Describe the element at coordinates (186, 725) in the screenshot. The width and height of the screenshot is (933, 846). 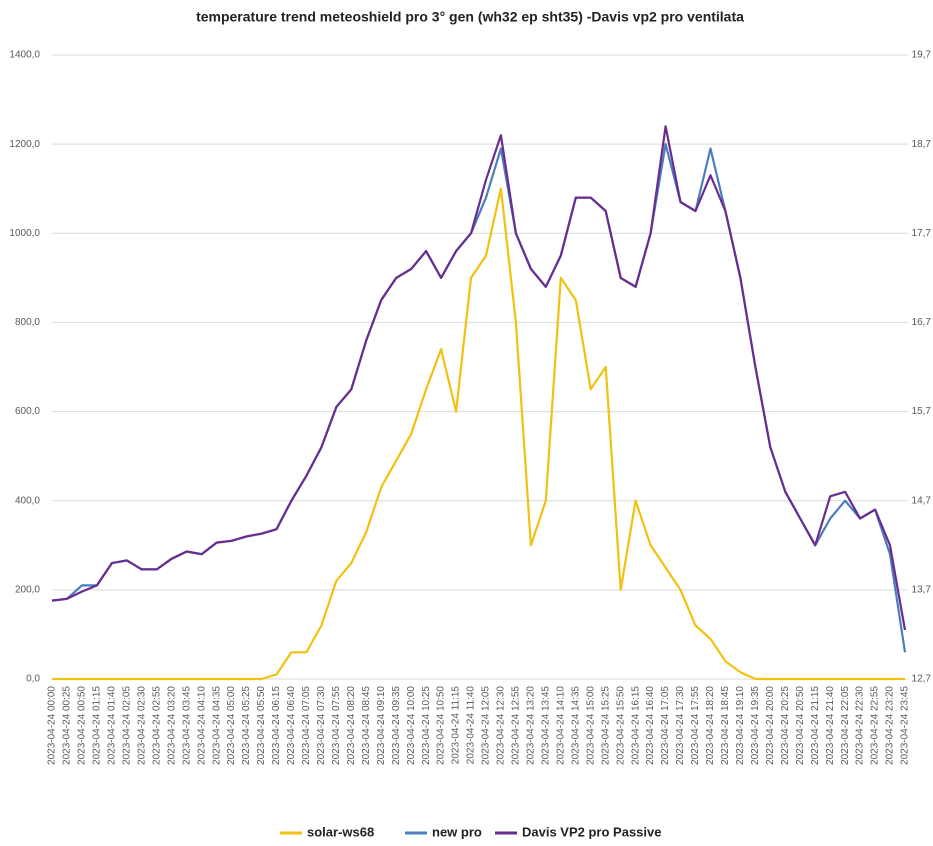
I see `x-tick-label: 2023-04-24 03:45` at that location.